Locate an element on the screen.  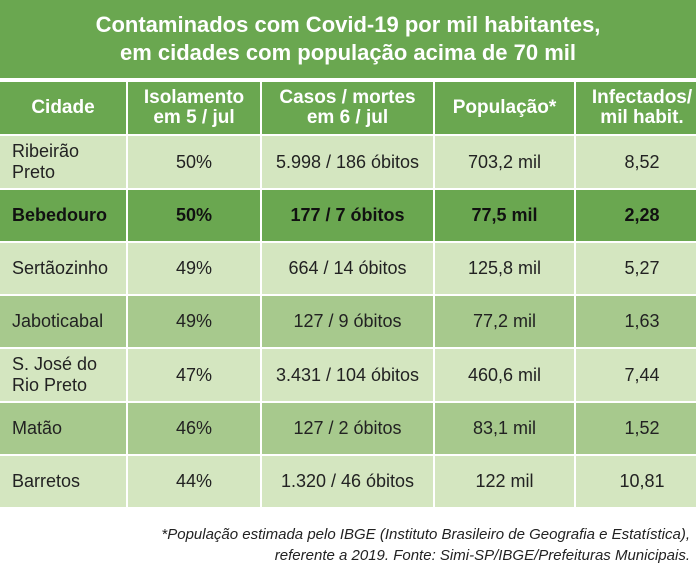
cell-populacao: 122 mil is located at coordinates (504, 481).